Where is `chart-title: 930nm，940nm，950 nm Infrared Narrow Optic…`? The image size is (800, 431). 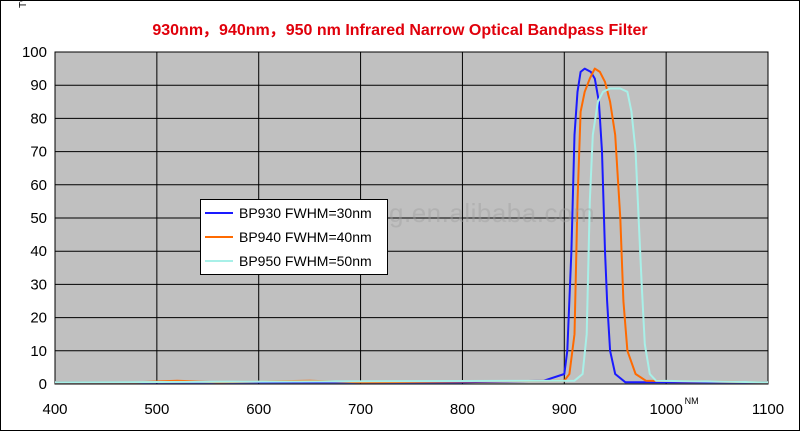 chart-title: 930nm，940nm，950 nm Infrared Narrow Optic… is located at coordinates (400, 30).